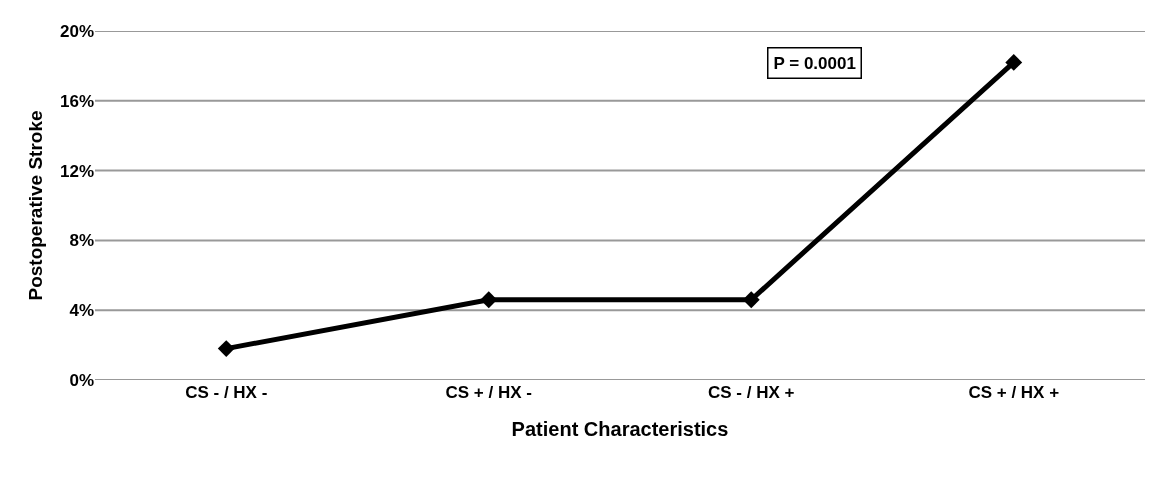 The height and width of the screenshot is (477, 1153). What do you see at coordinates (1014, 392) in the screenshot?
I see `x-tick-label: CS + / HX +` at bounding box center [1014, 392].